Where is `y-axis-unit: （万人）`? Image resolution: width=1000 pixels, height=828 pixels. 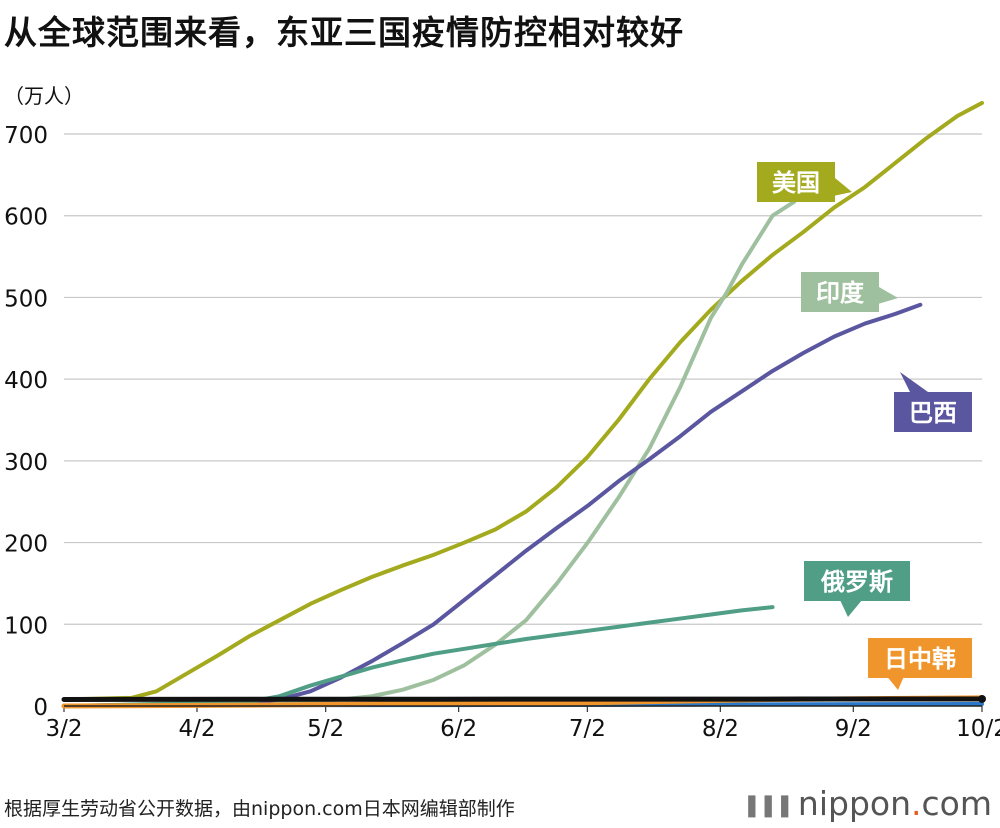
y-axis-unit: （万人） is located at coordinates (44, 96).